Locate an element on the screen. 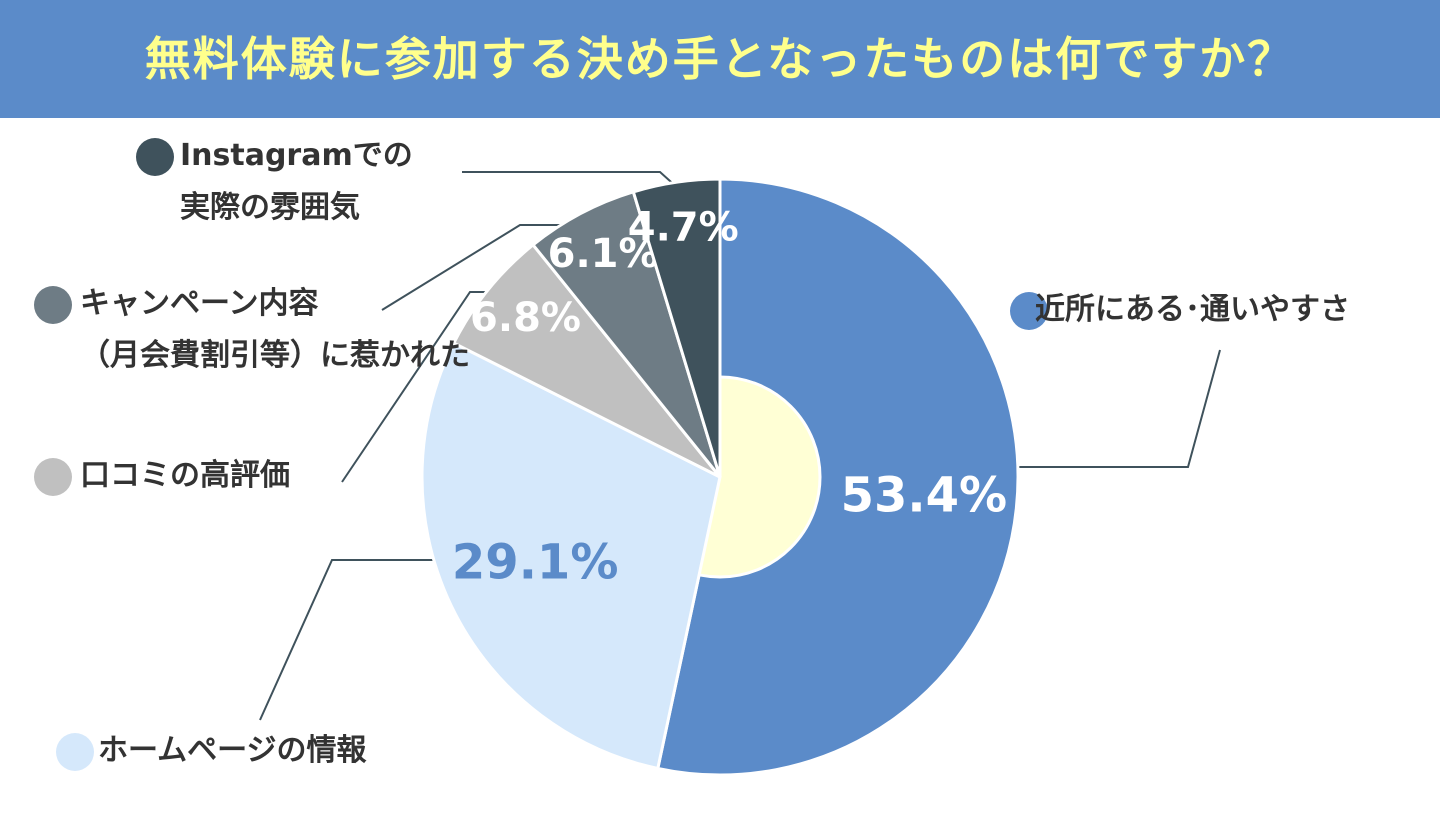  value-label: 6.8% is located at coordinates (525, 318).